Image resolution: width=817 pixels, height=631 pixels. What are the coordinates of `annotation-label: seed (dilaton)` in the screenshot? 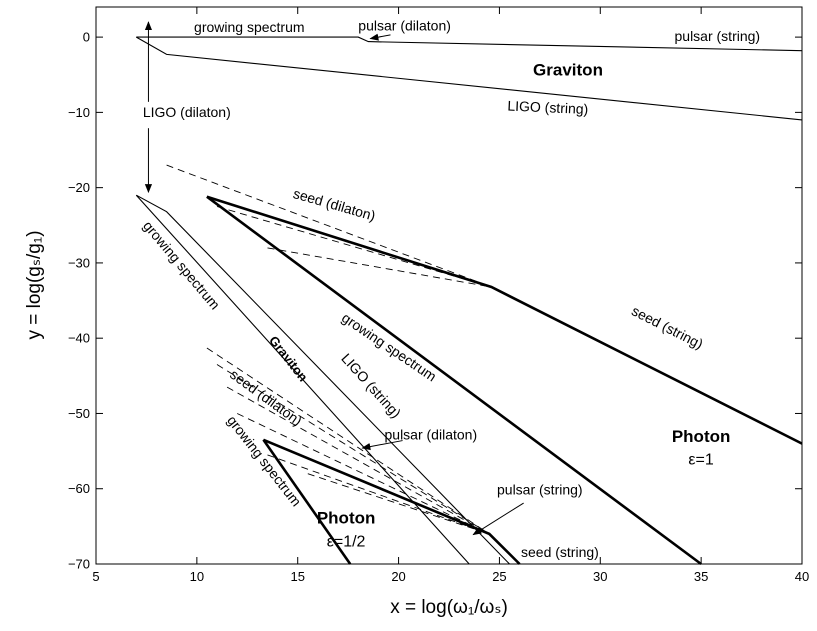 It's located at (334, 204).